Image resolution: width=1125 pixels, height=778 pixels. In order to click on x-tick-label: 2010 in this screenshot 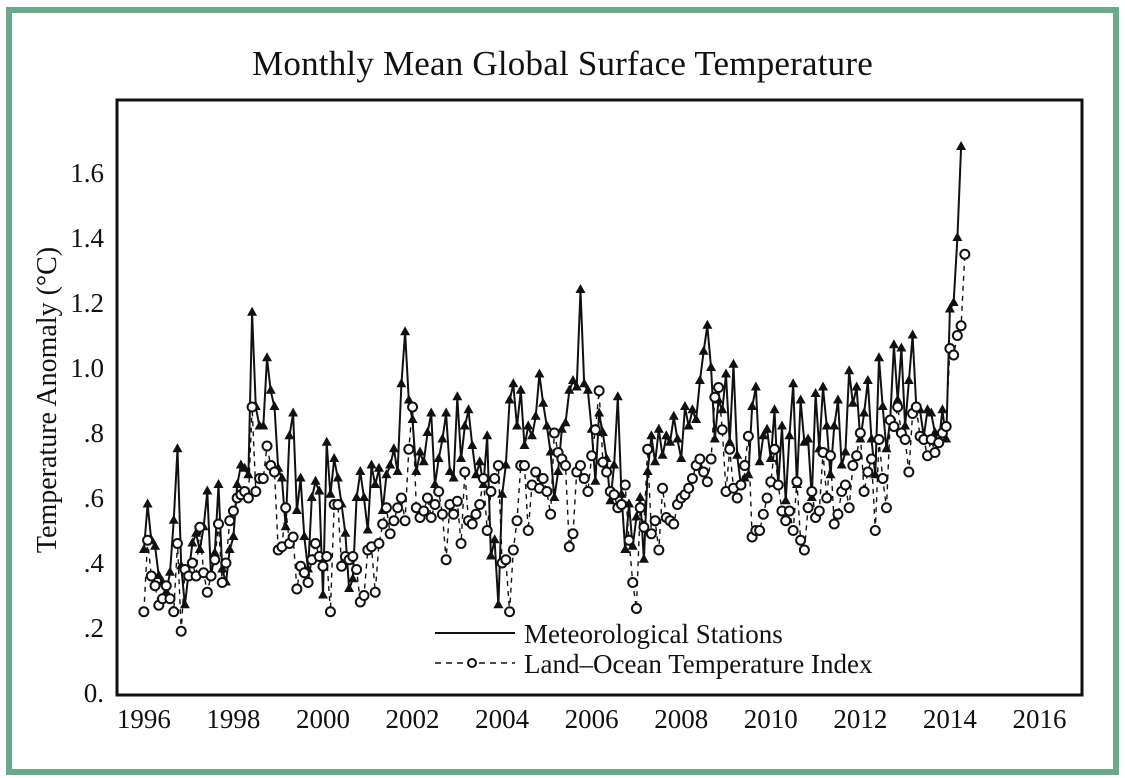, I will do `click(771, 719)`.